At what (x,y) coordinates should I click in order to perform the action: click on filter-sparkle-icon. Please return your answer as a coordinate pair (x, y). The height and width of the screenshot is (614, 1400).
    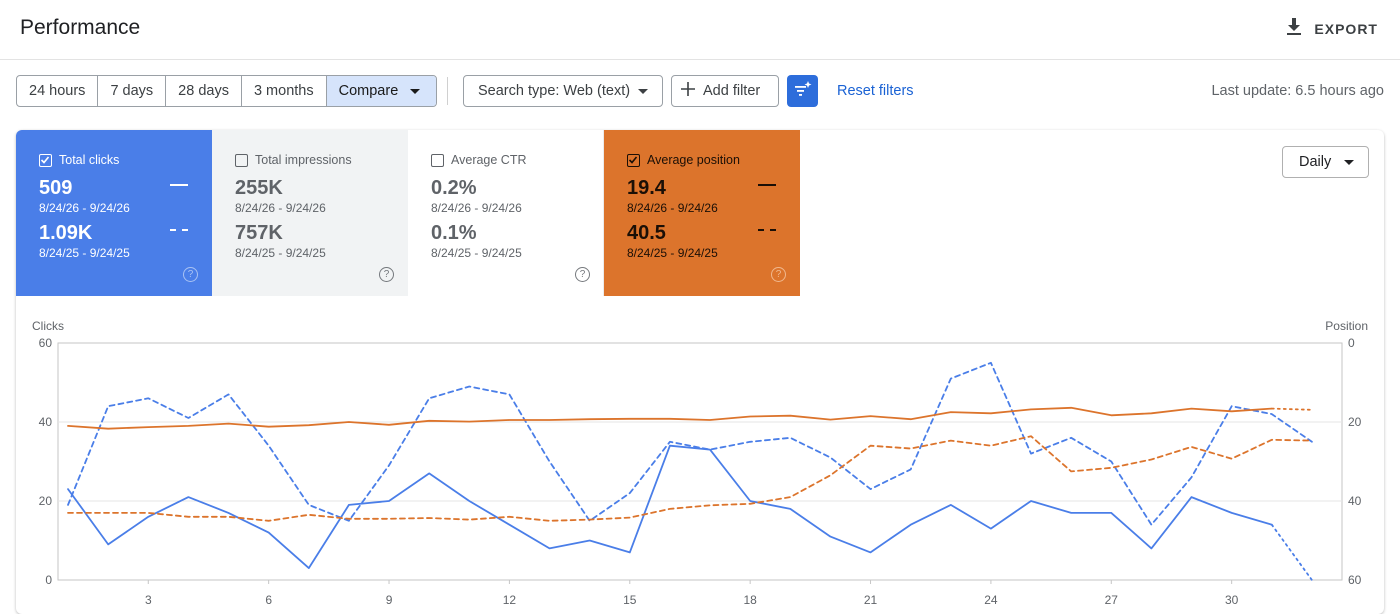
    Looking at the image, I should click on (803, 91).